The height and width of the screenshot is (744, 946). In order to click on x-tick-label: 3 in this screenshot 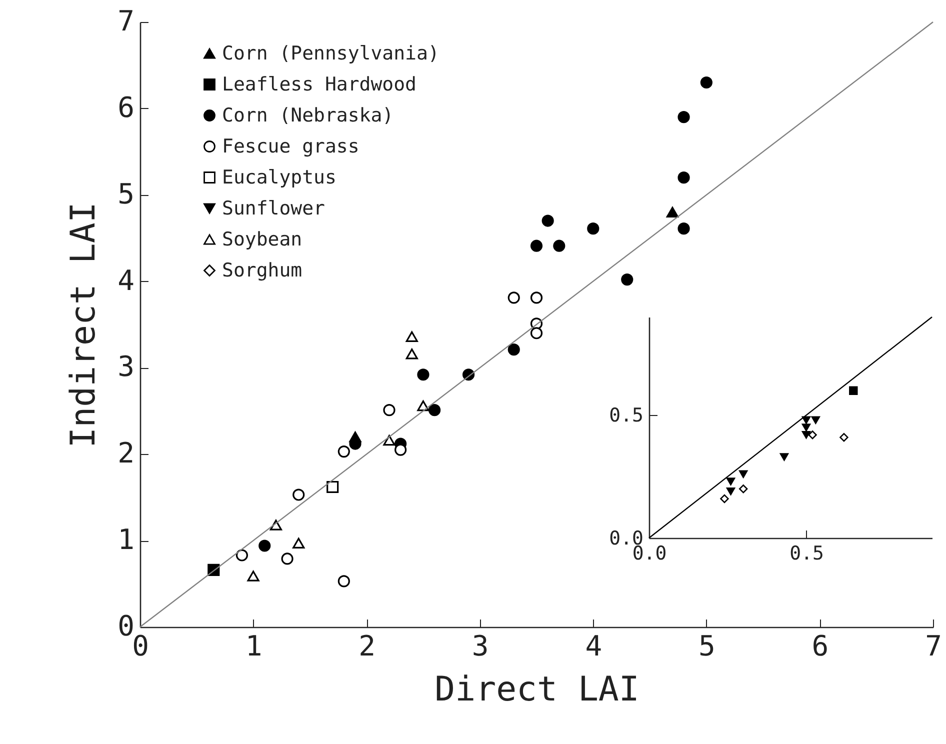, I will do `click(480, 646)`.